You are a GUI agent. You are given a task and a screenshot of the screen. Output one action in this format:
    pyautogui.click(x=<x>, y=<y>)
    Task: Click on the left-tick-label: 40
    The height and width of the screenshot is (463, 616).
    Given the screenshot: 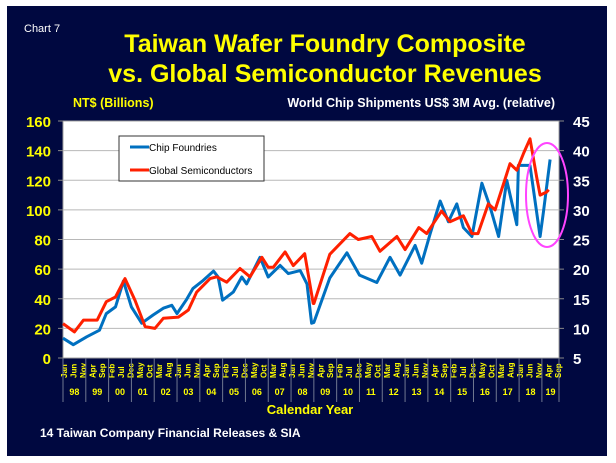 What is the action you would take?
    pyautogui.click(x=42, y=300)
    